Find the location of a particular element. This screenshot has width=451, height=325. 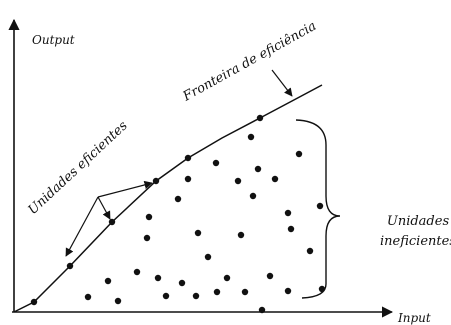

frontier-arrow is located at coordinates (282, 83).